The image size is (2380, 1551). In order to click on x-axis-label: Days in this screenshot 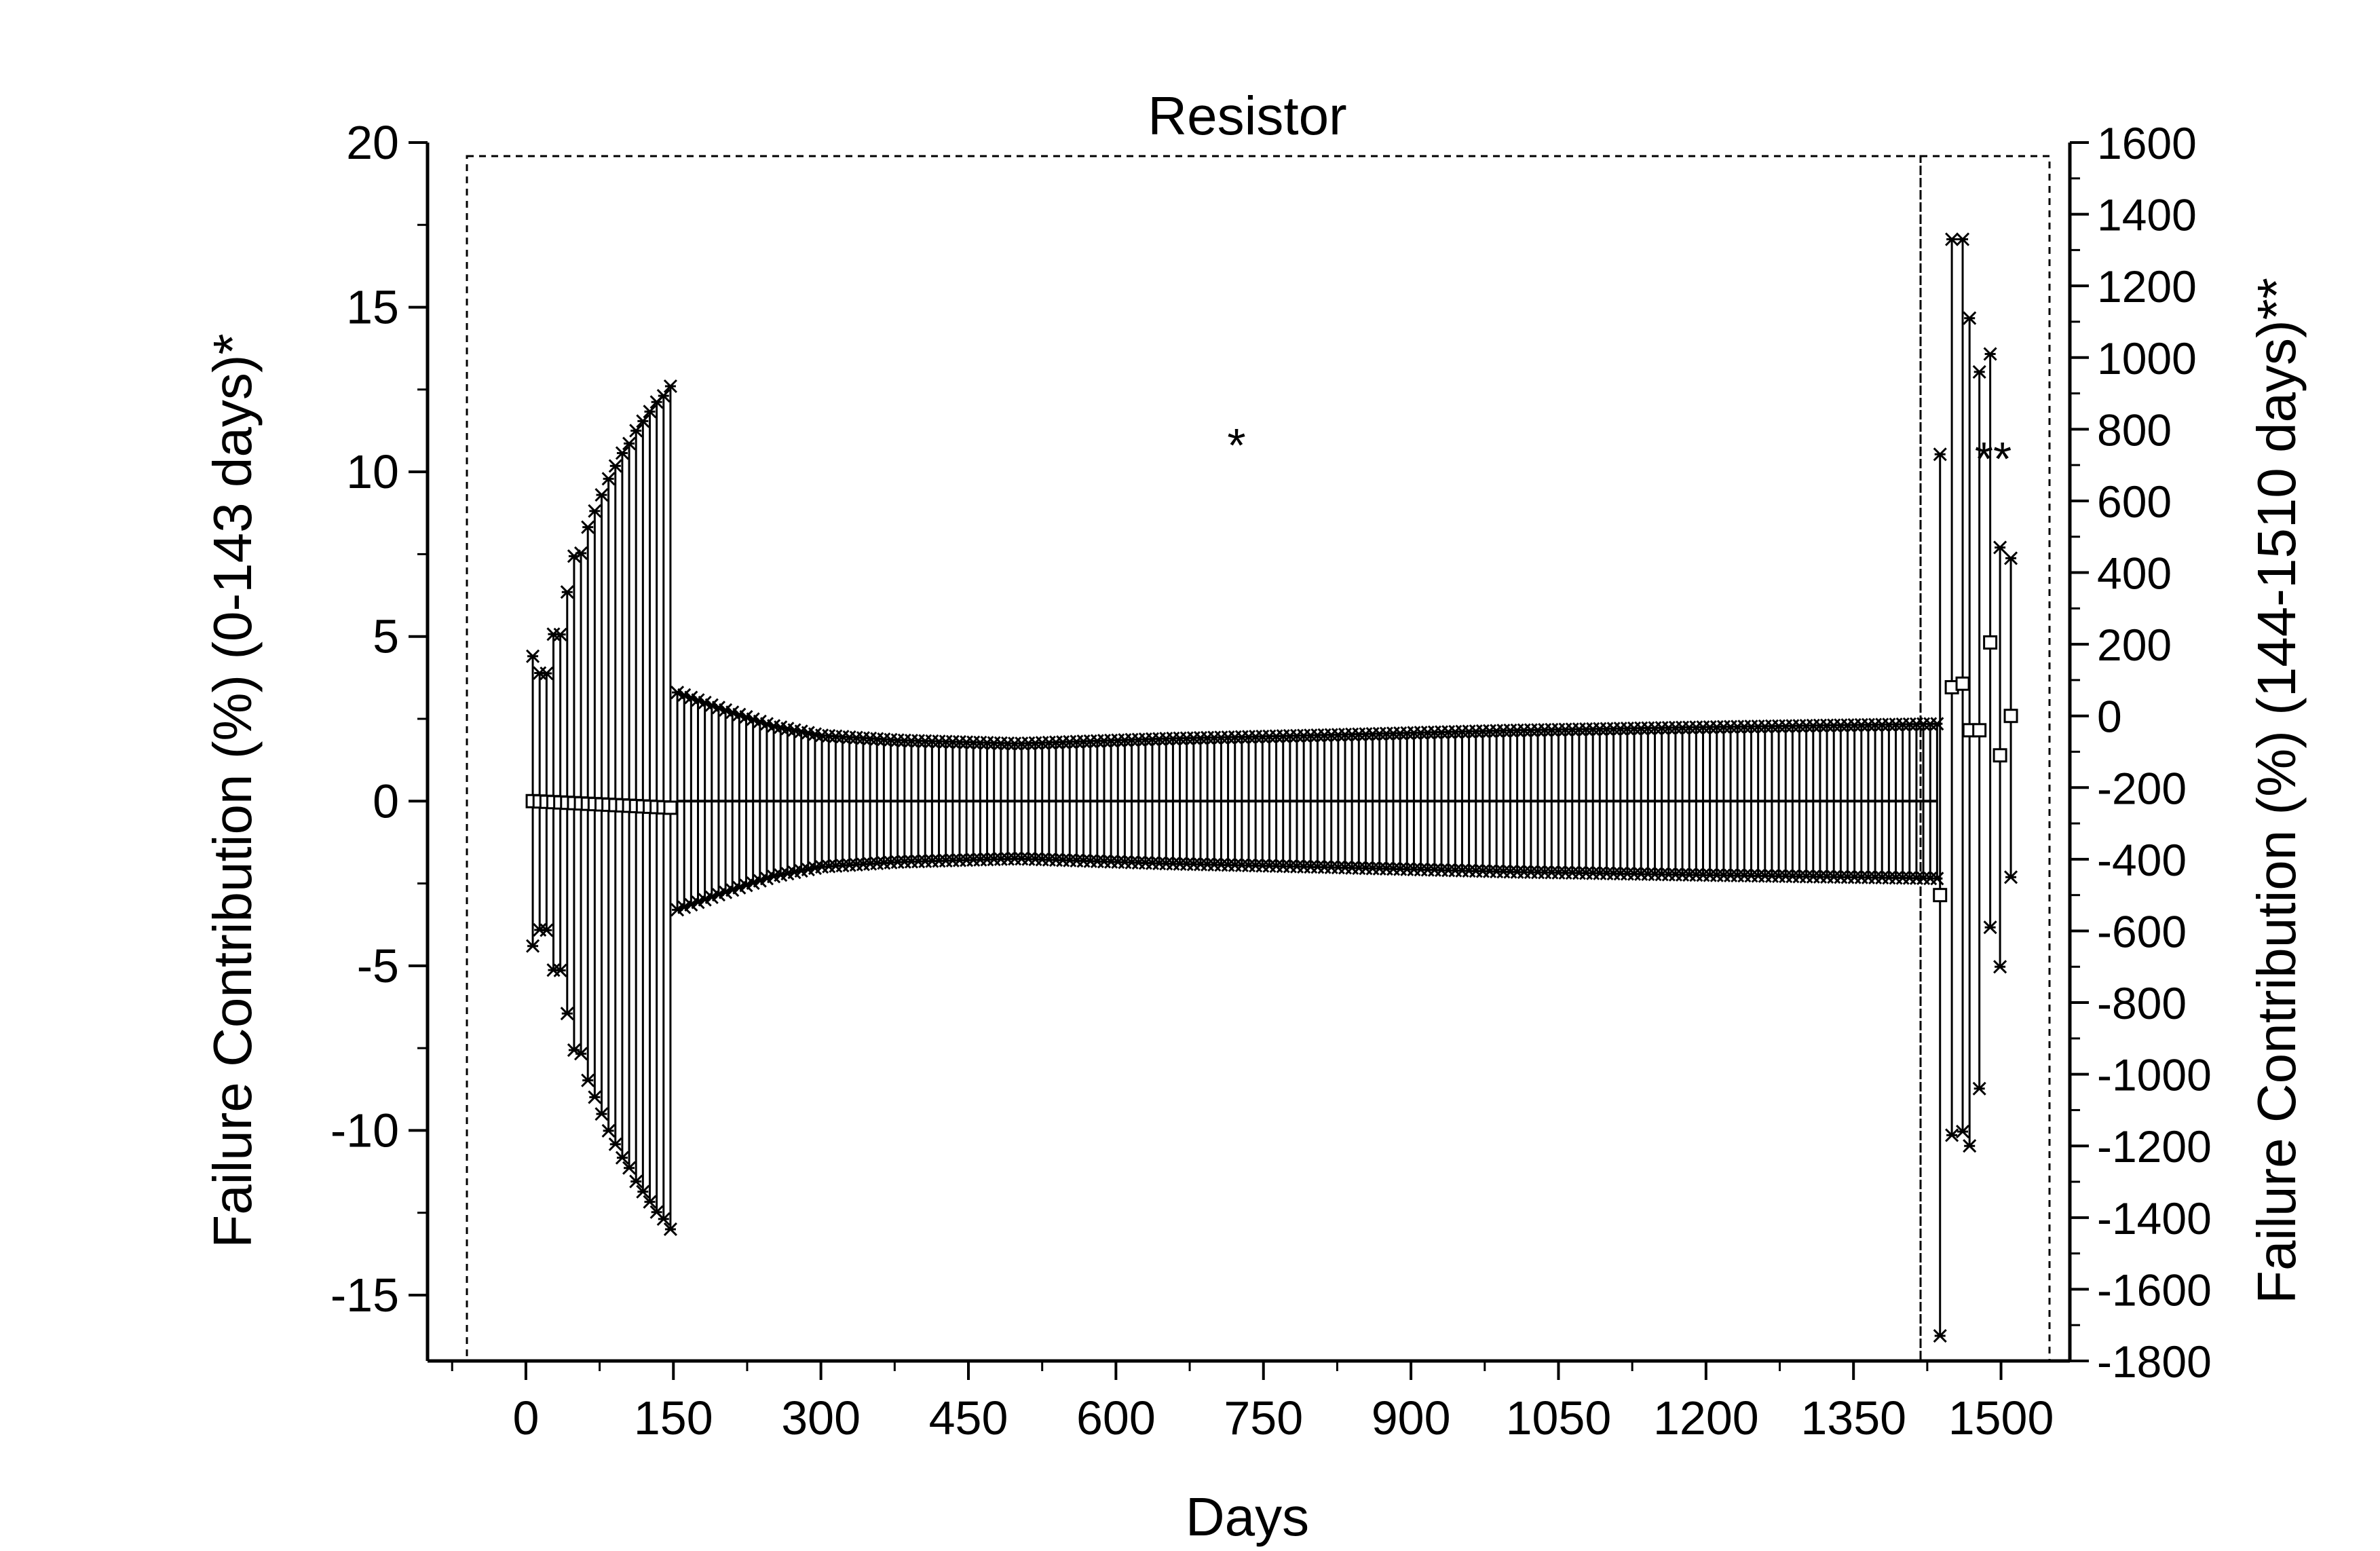, I will do `click(1247, 1517)`.